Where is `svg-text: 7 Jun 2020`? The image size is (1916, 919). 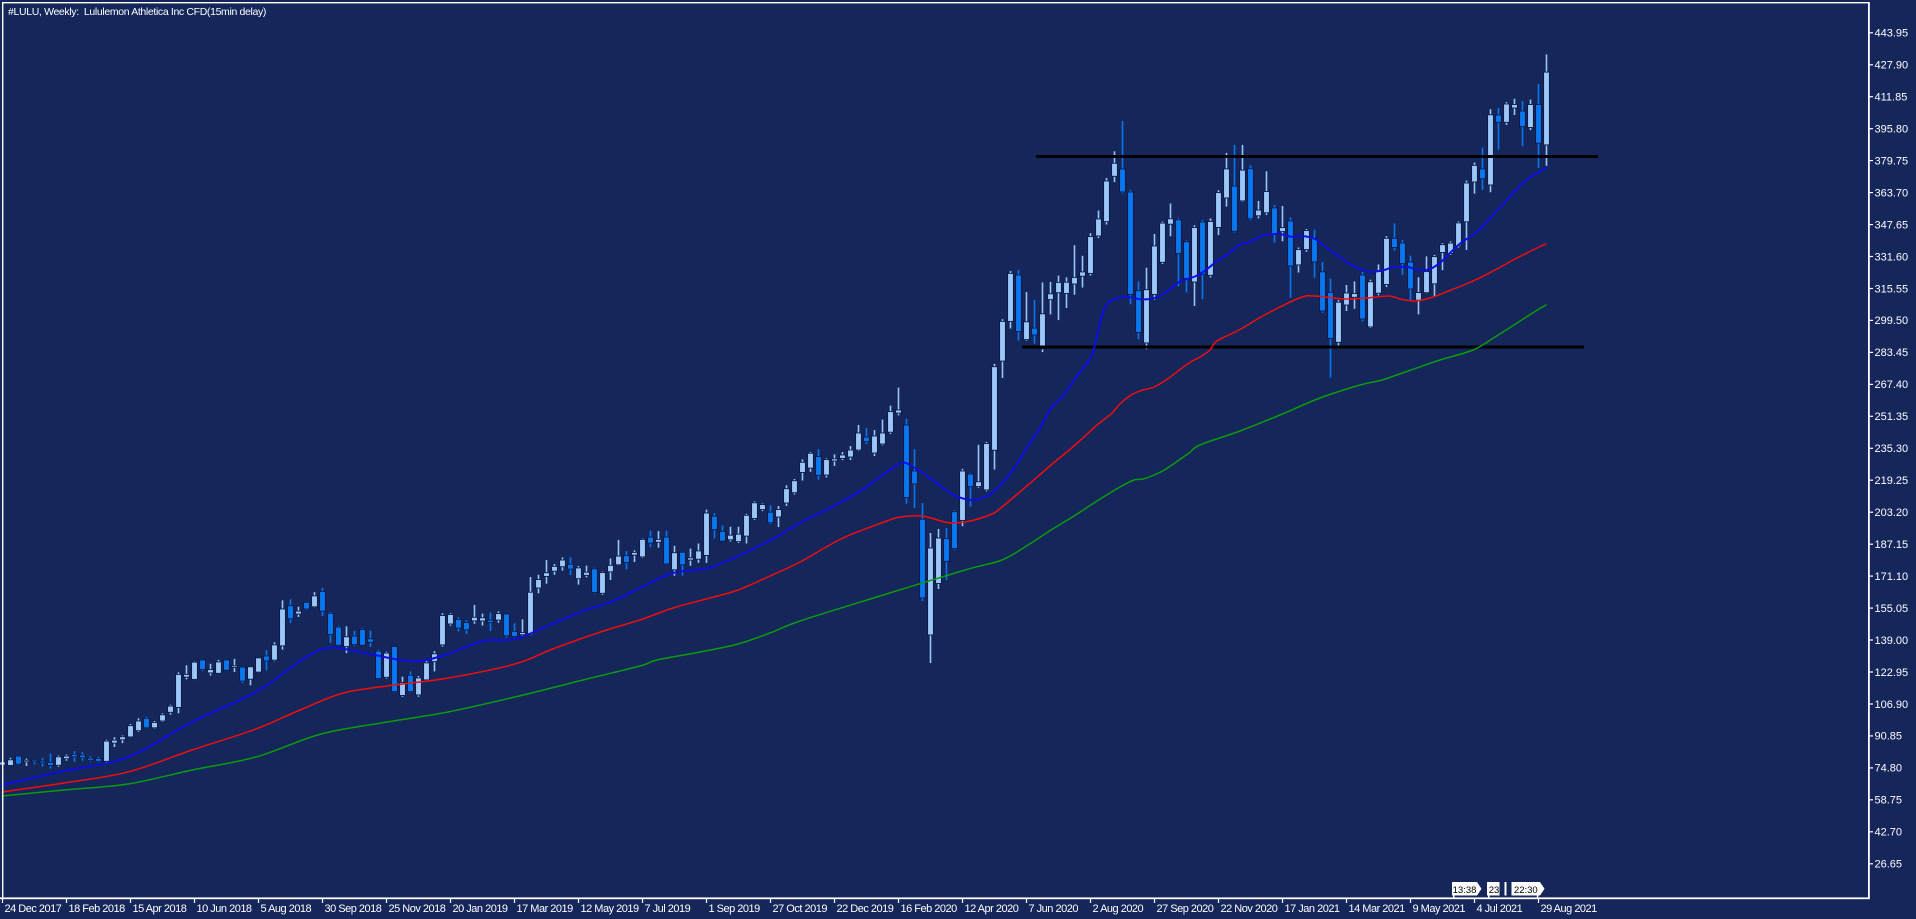
svg-text: 7 Jun 2020 is located at coordinates (1054, 909).